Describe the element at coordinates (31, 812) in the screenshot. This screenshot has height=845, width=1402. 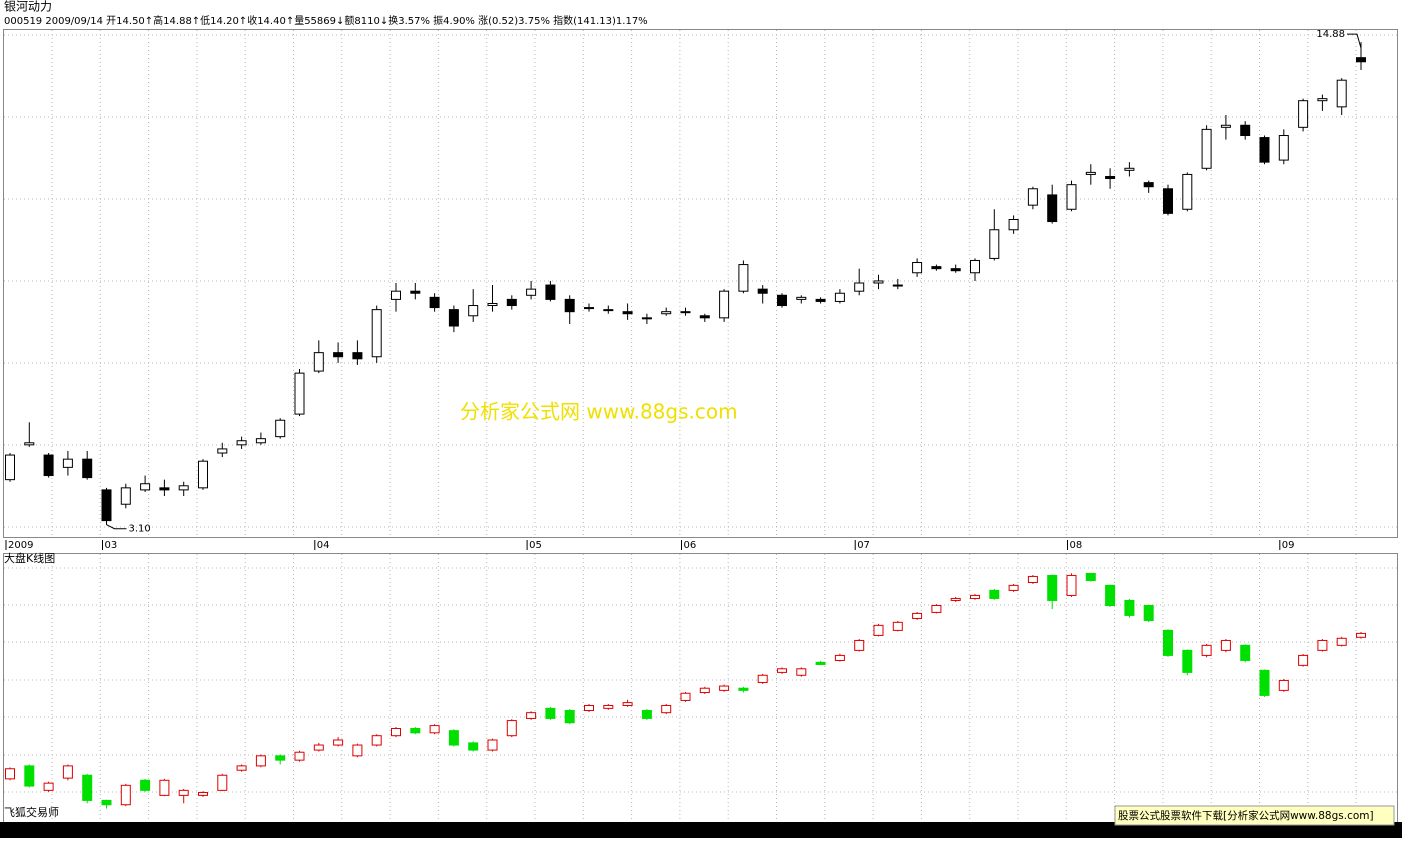
I see `app-name: 飞狐交易师` at that location.